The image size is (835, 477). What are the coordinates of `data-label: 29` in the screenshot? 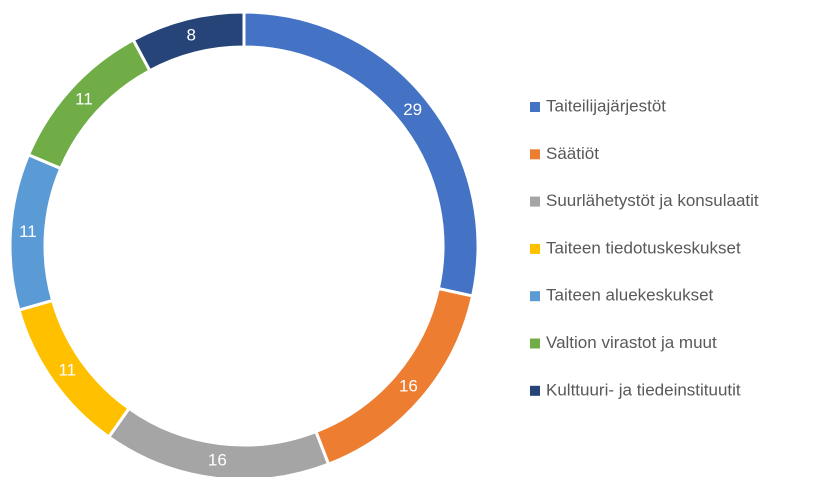 It's located at (412, 109).